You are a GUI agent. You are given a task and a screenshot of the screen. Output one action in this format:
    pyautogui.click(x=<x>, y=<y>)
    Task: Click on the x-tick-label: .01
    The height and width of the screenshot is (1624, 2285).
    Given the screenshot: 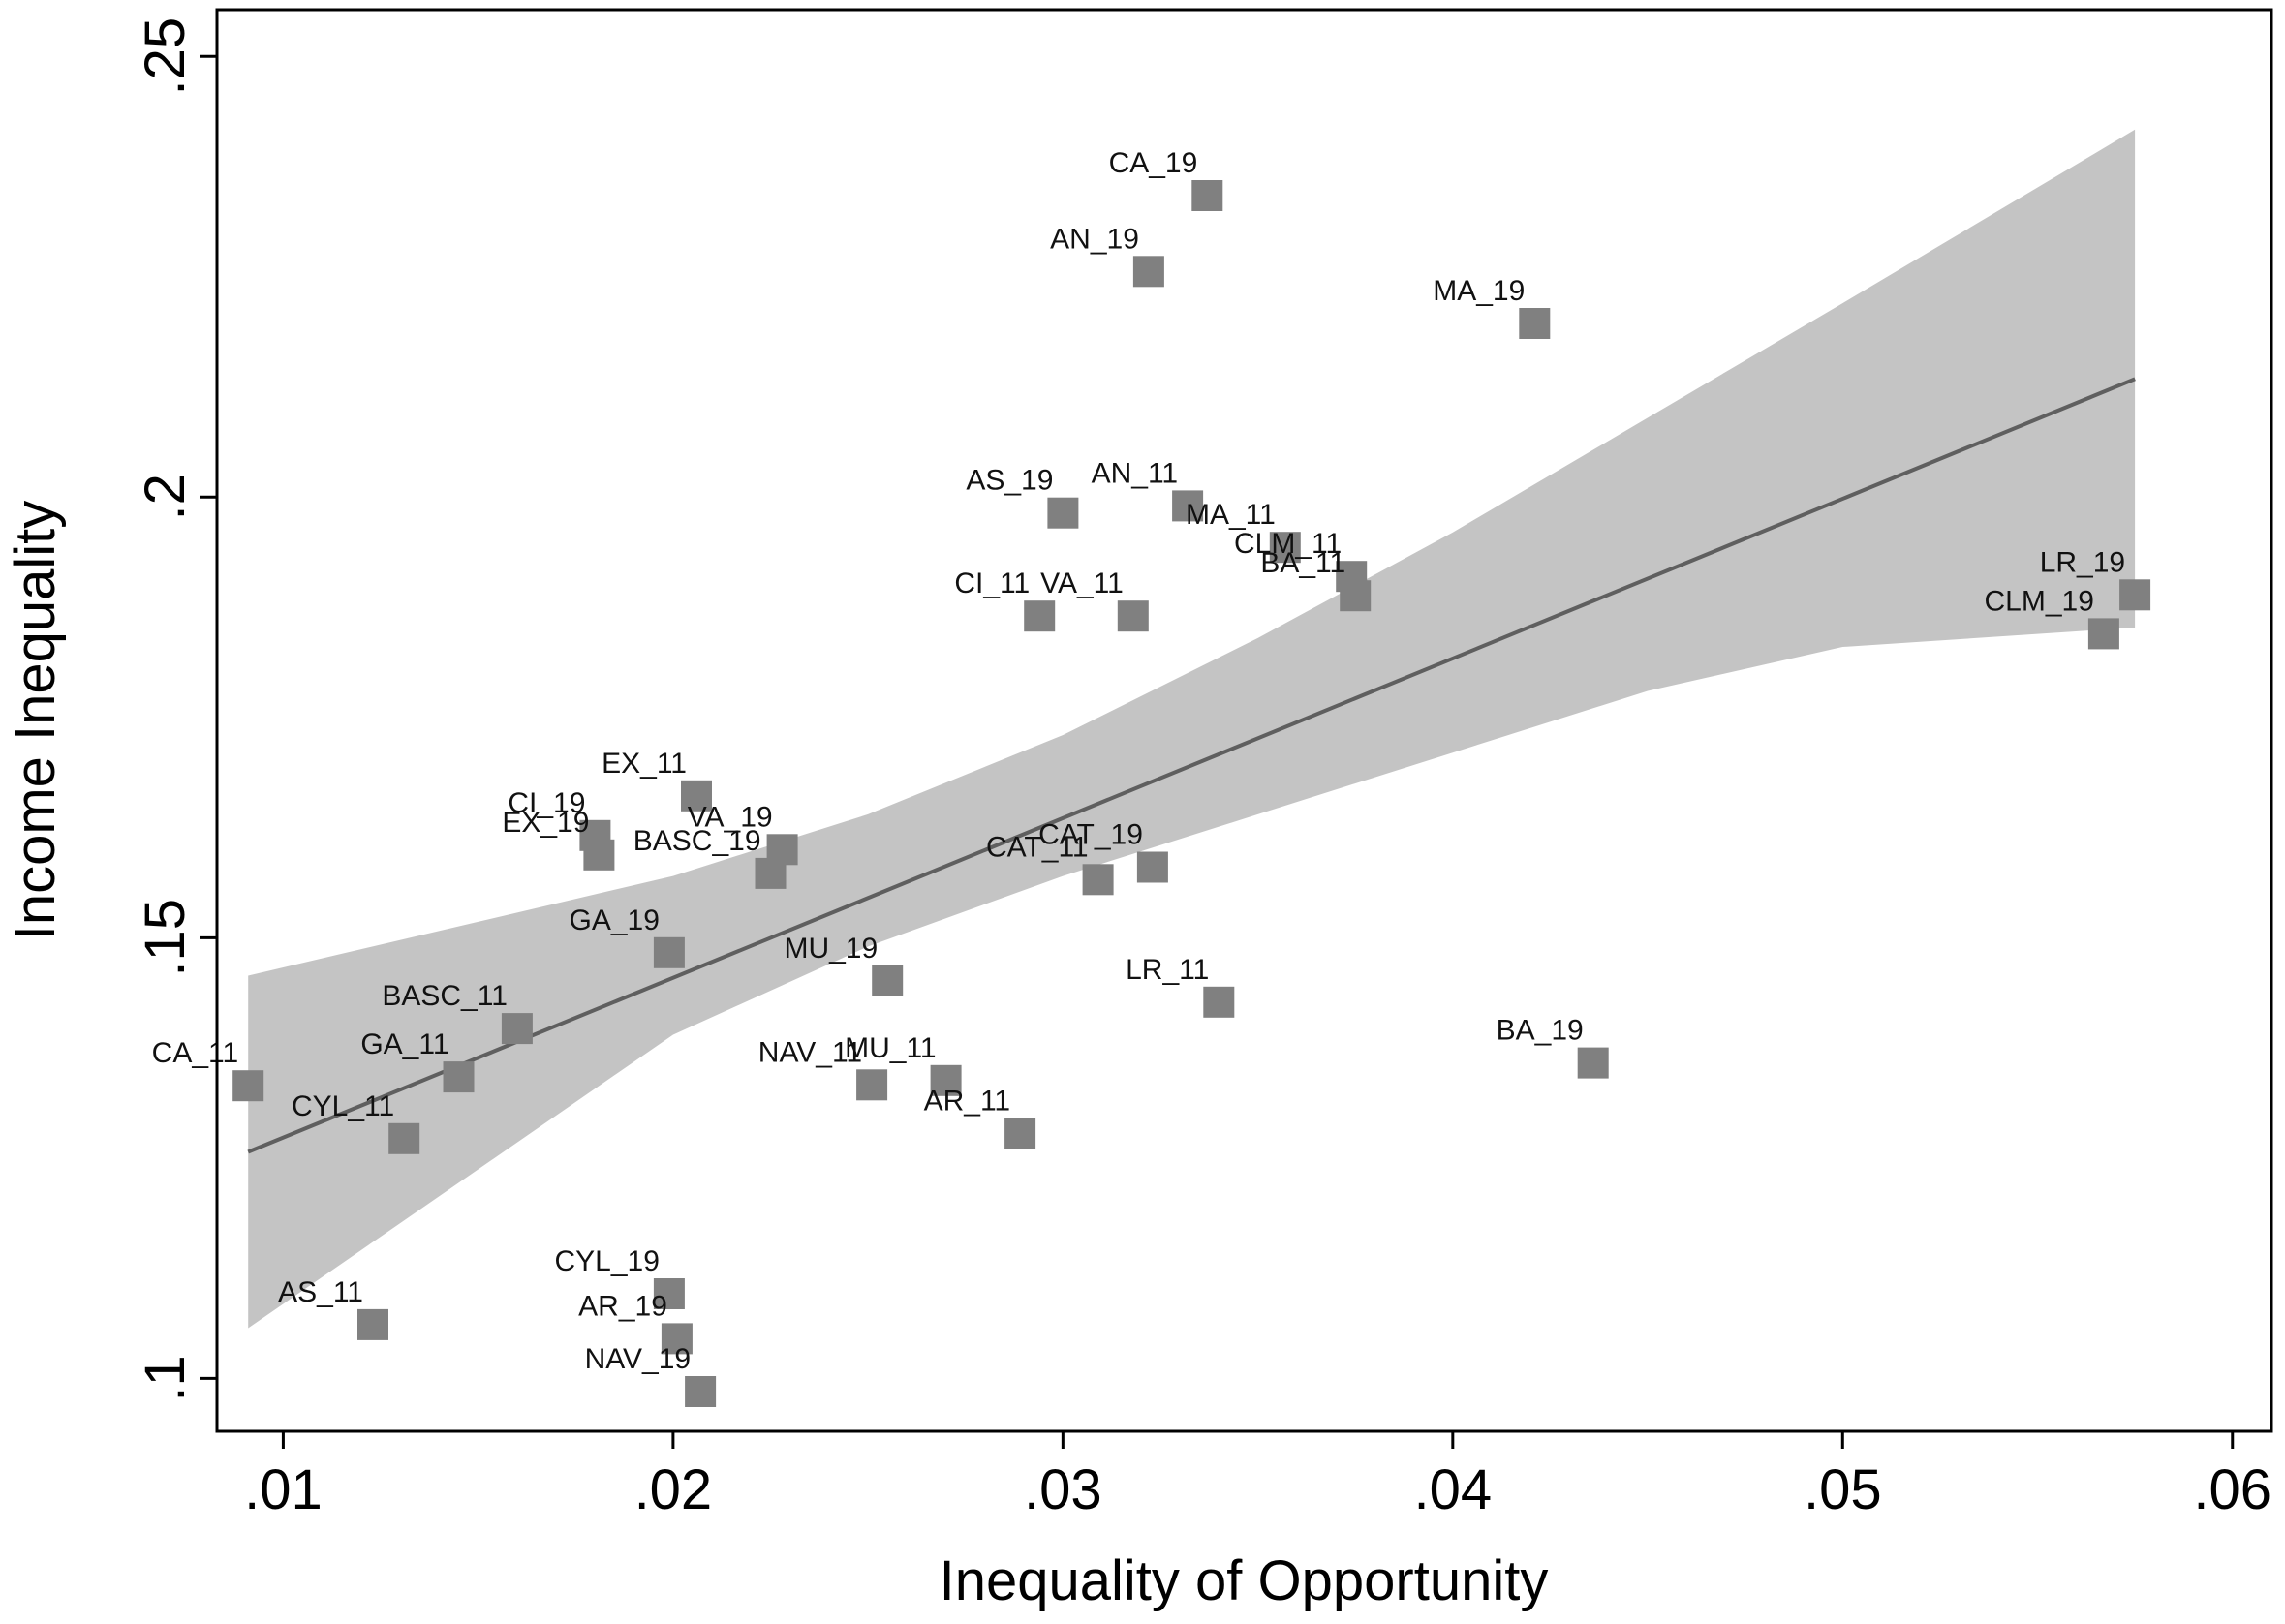 What is the action you would take?
    pyautogui.click(x=283, y=1489)
    